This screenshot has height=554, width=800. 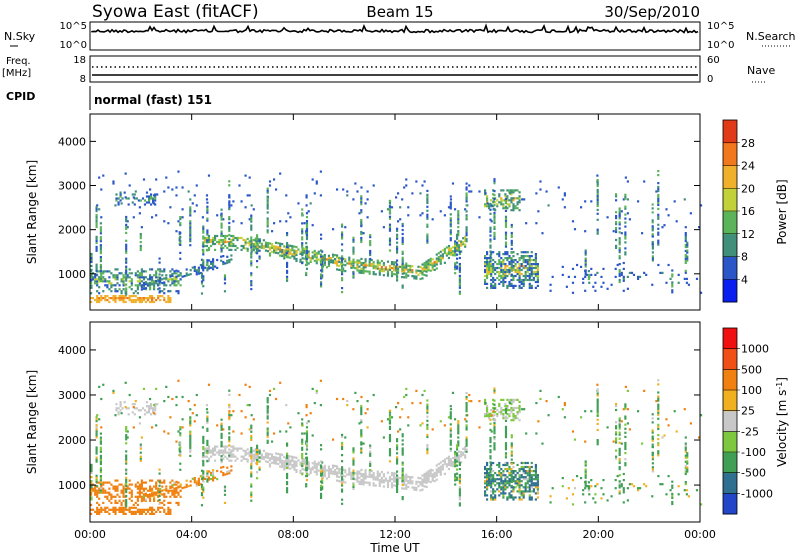 What do you see at coordinates (748, 234) in the screenshot?
I see `colorbar-tick-label: 12` at bounding box center [748, 234].